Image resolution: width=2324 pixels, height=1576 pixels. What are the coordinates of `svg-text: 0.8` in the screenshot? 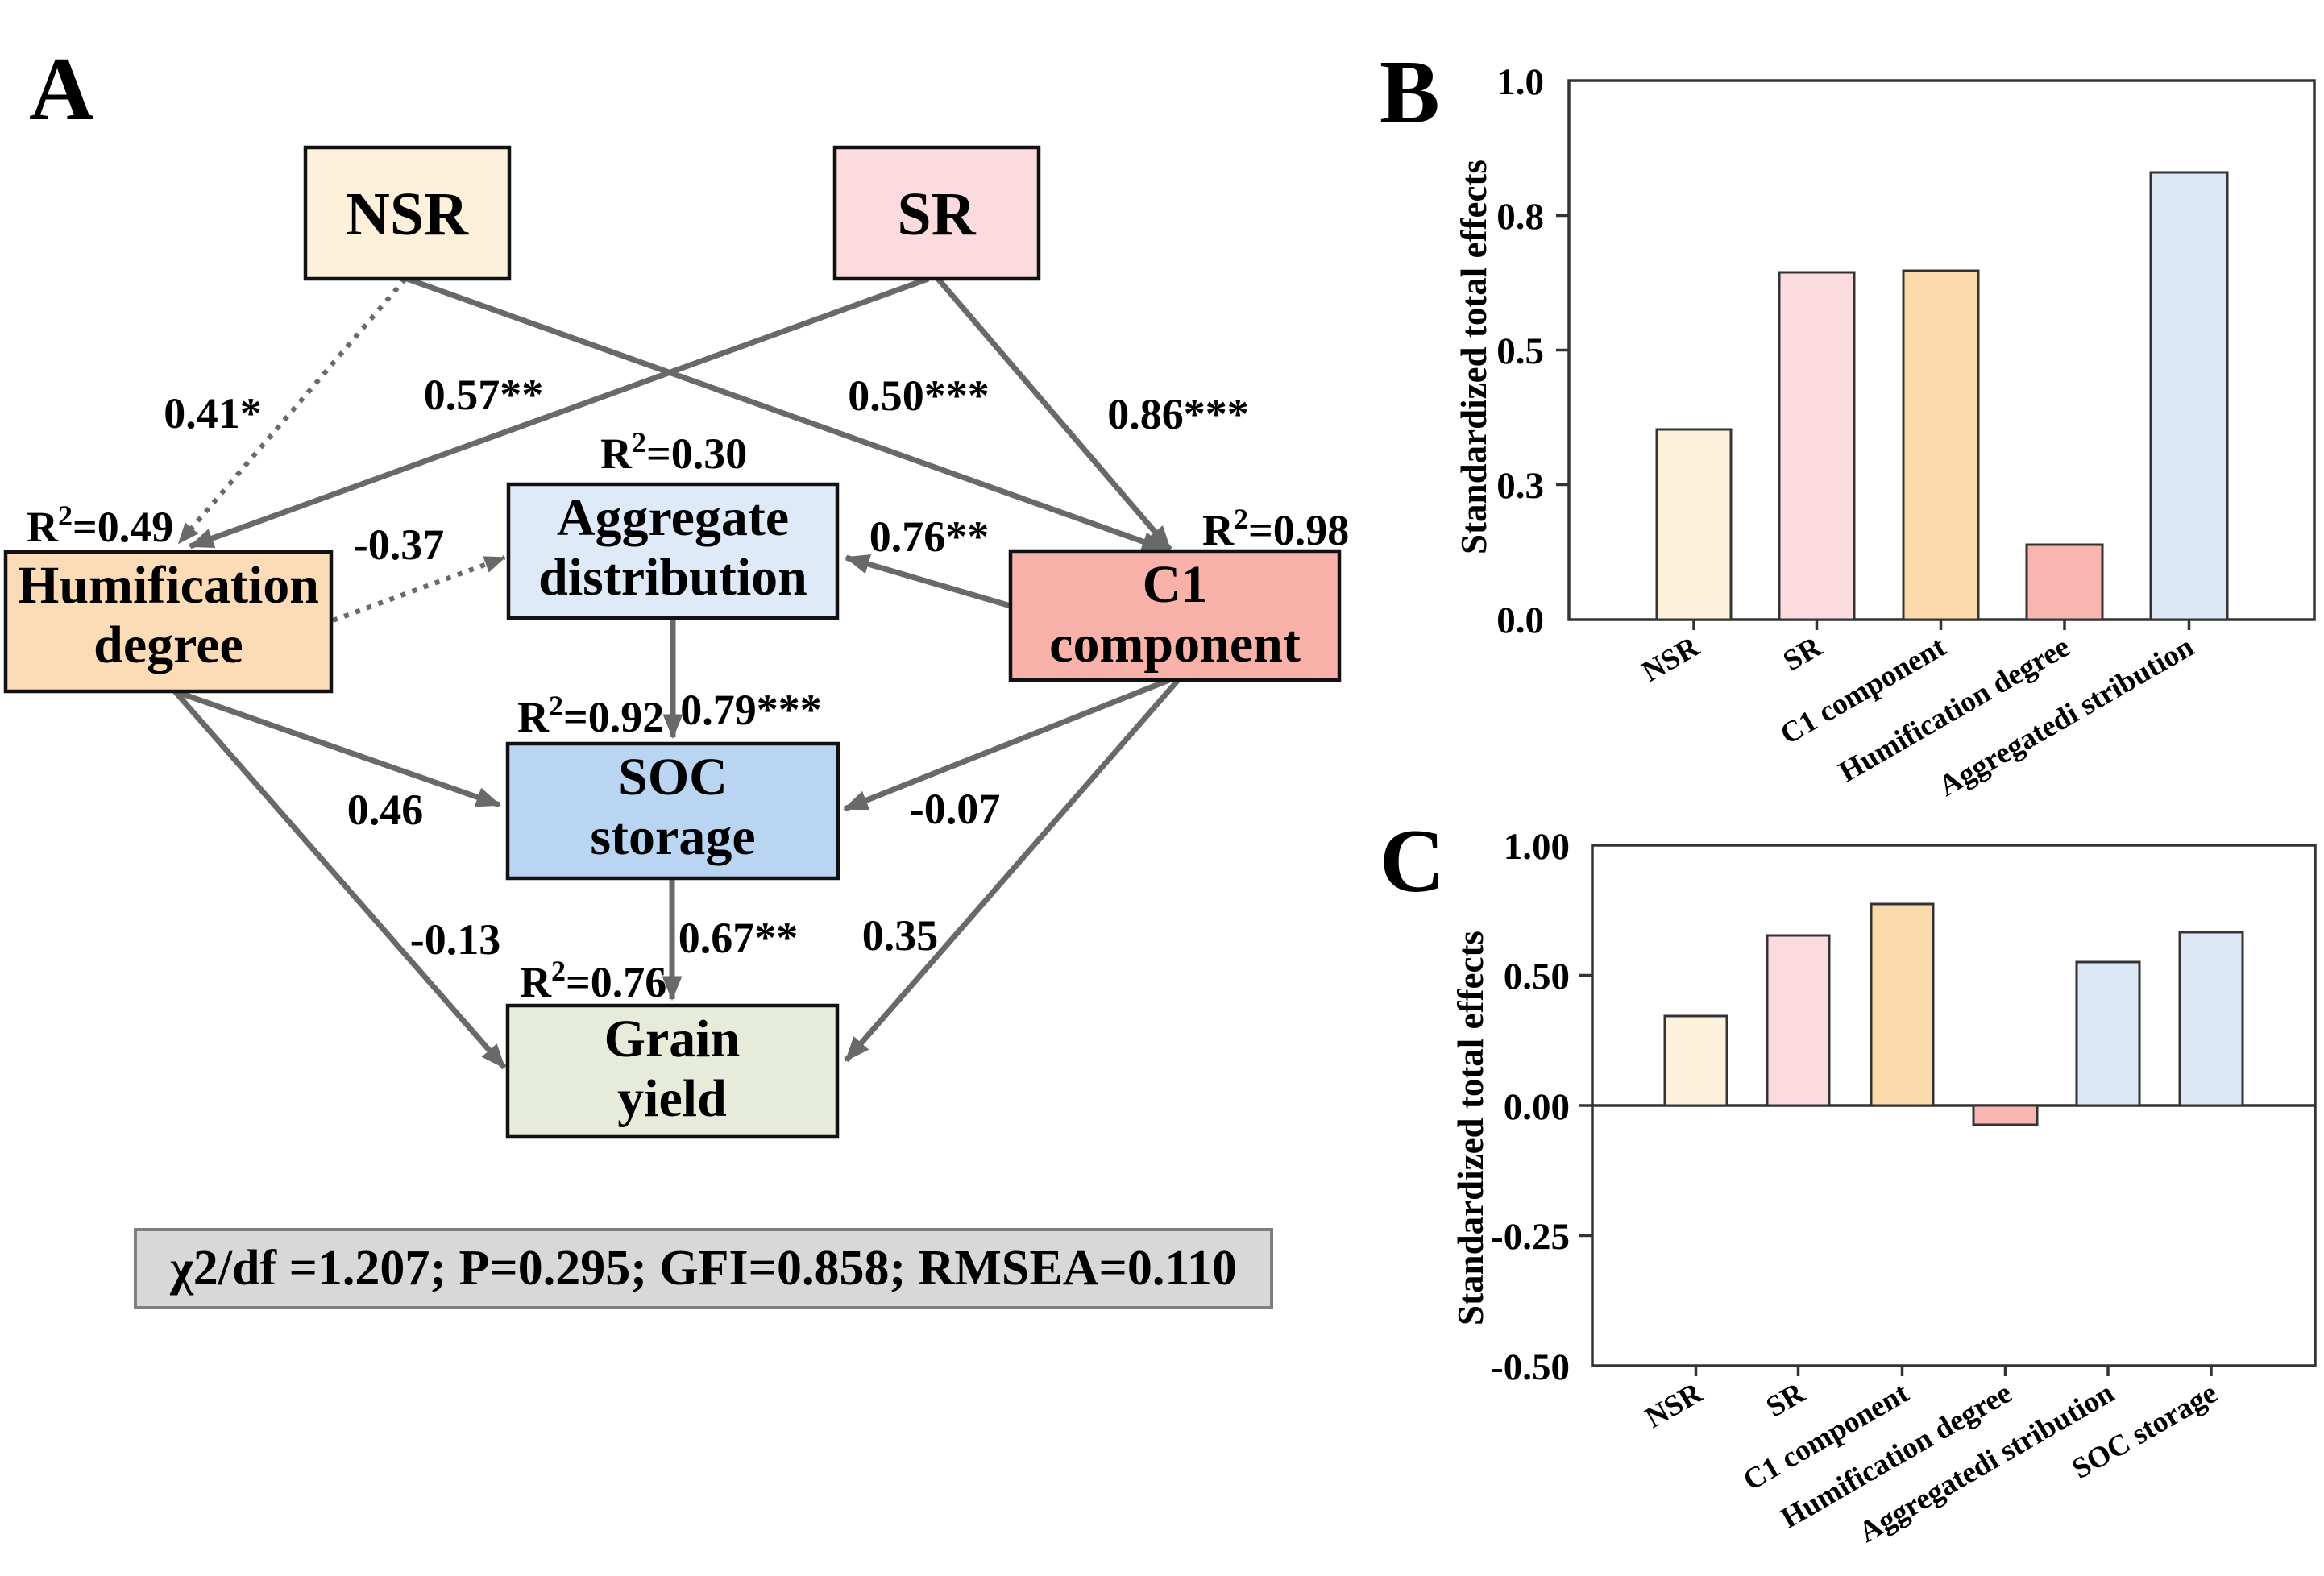 It's located at (1520, 217).